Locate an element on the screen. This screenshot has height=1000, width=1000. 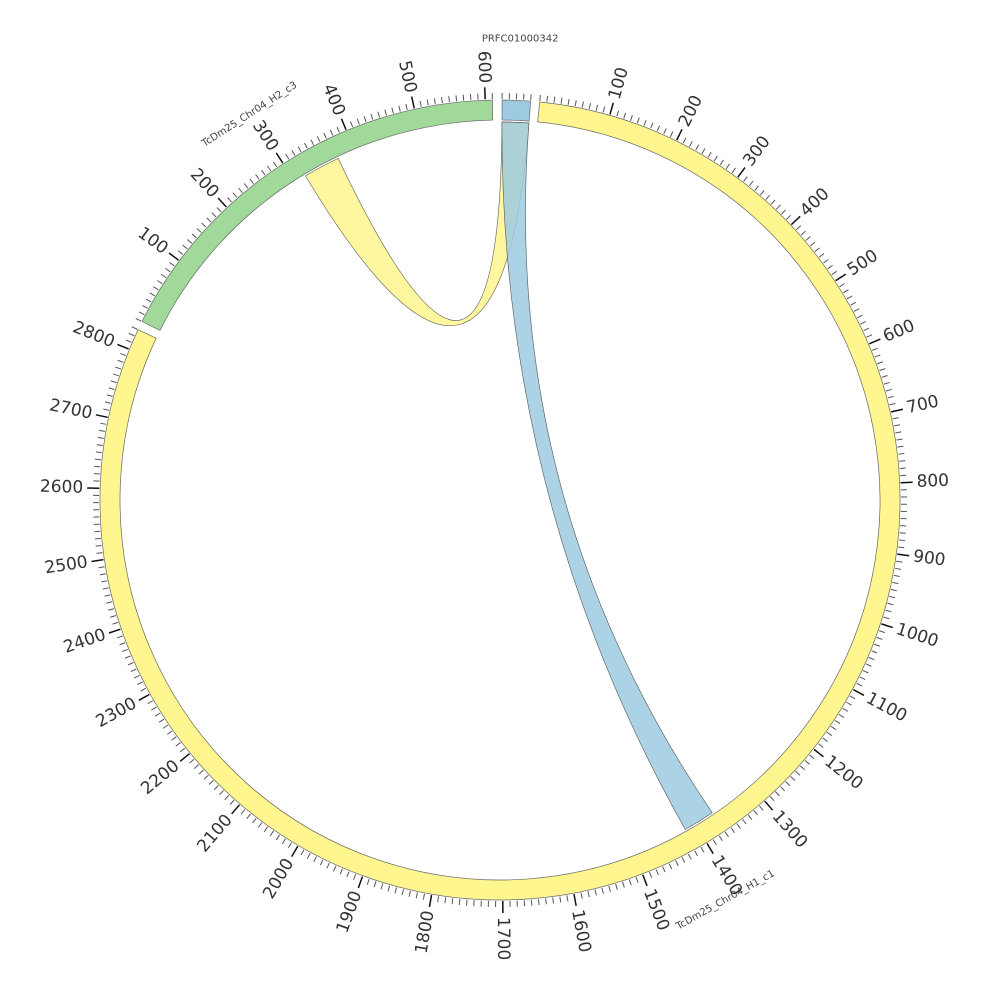
tick-label: 2400 is located at coordinates (84, 641).